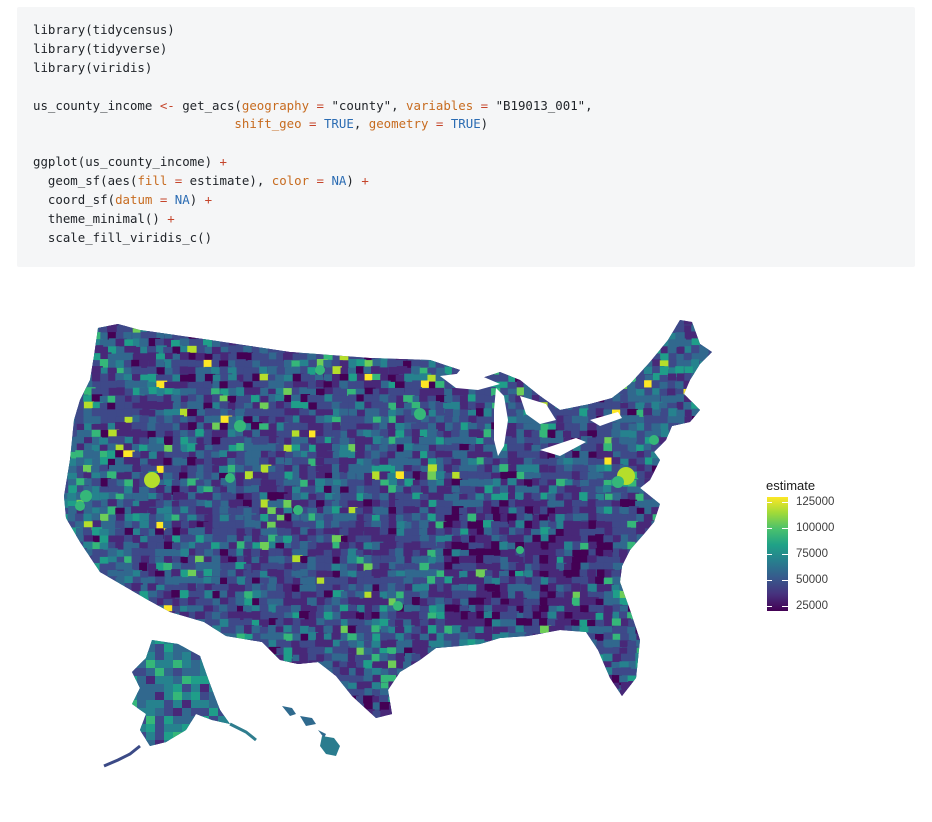 Image resolution: width=932 pixels, height=822 pixels. What do you see at coordinates (227, 181) in the screenshot?
I see `code-token: estimate),` at bounding box center [227, 181].